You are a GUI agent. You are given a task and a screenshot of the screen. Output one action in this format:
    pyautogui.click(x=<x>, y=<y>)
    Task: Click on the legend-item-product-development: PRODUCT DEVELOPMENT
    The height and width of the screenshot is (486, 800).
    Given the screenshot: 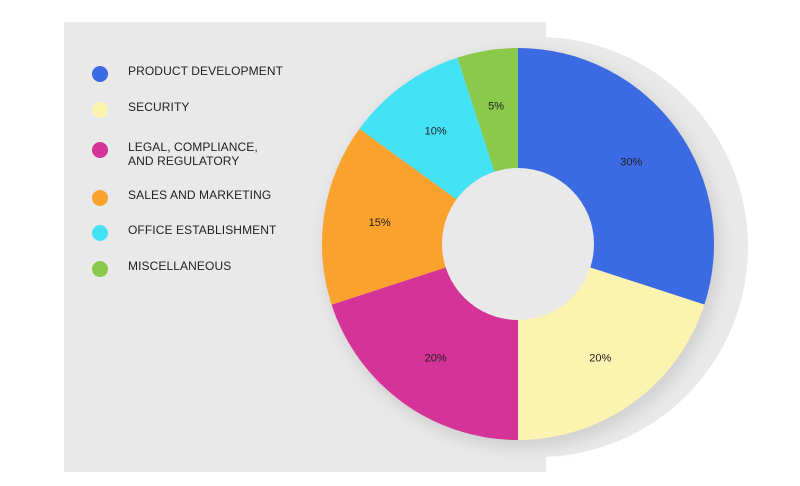 What is the action you would take?
    pyautogui.click(x=187, y=73)
    